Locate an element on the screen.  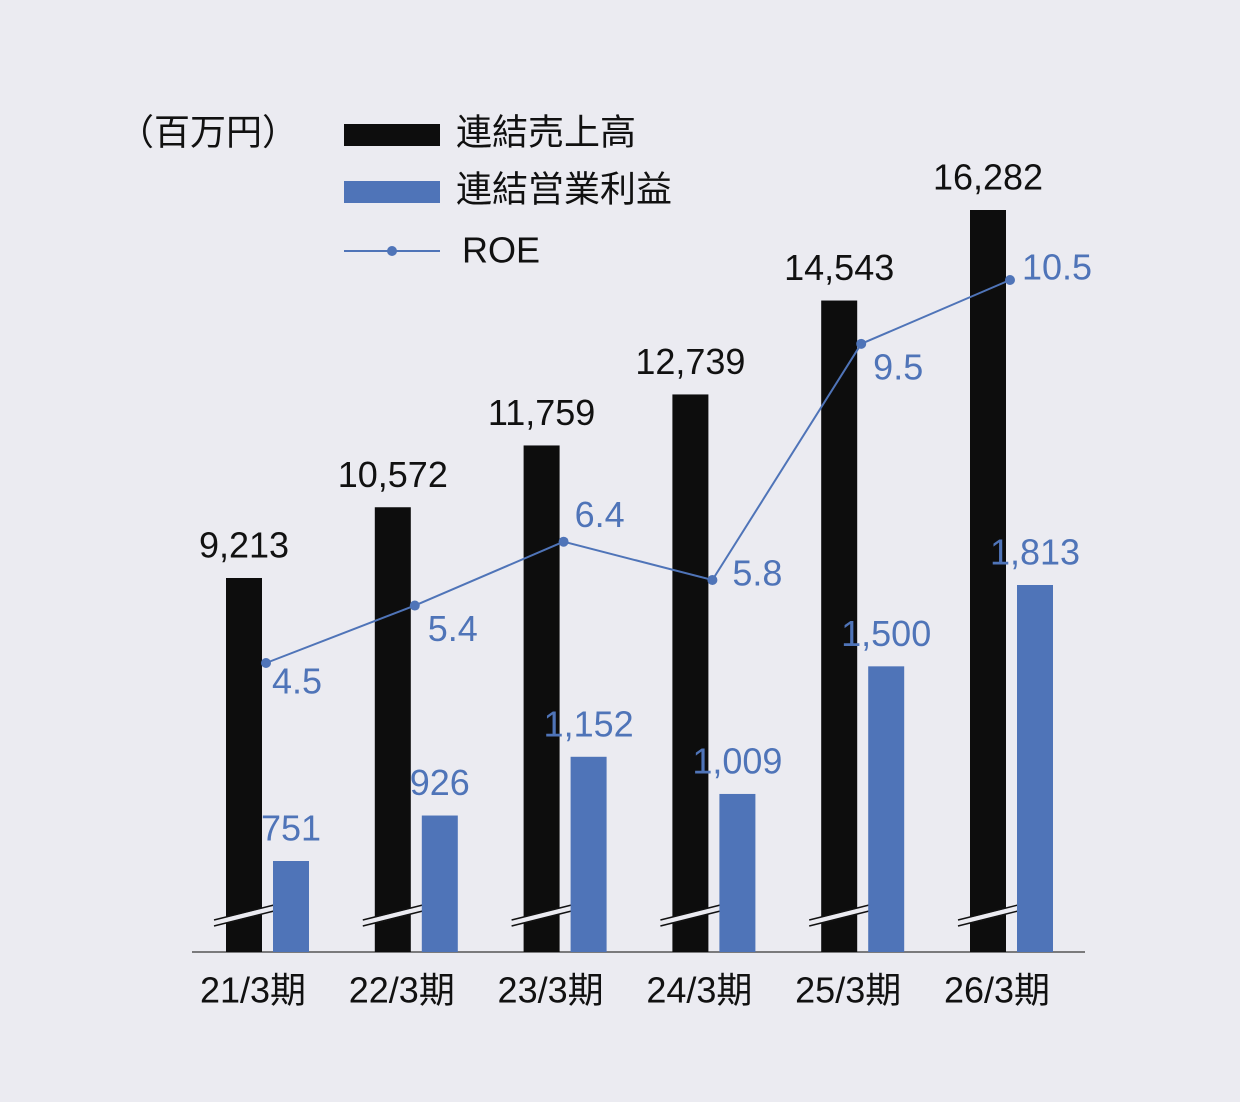
x-tick-label: 25/3期 is located at coordinates (848, 990).